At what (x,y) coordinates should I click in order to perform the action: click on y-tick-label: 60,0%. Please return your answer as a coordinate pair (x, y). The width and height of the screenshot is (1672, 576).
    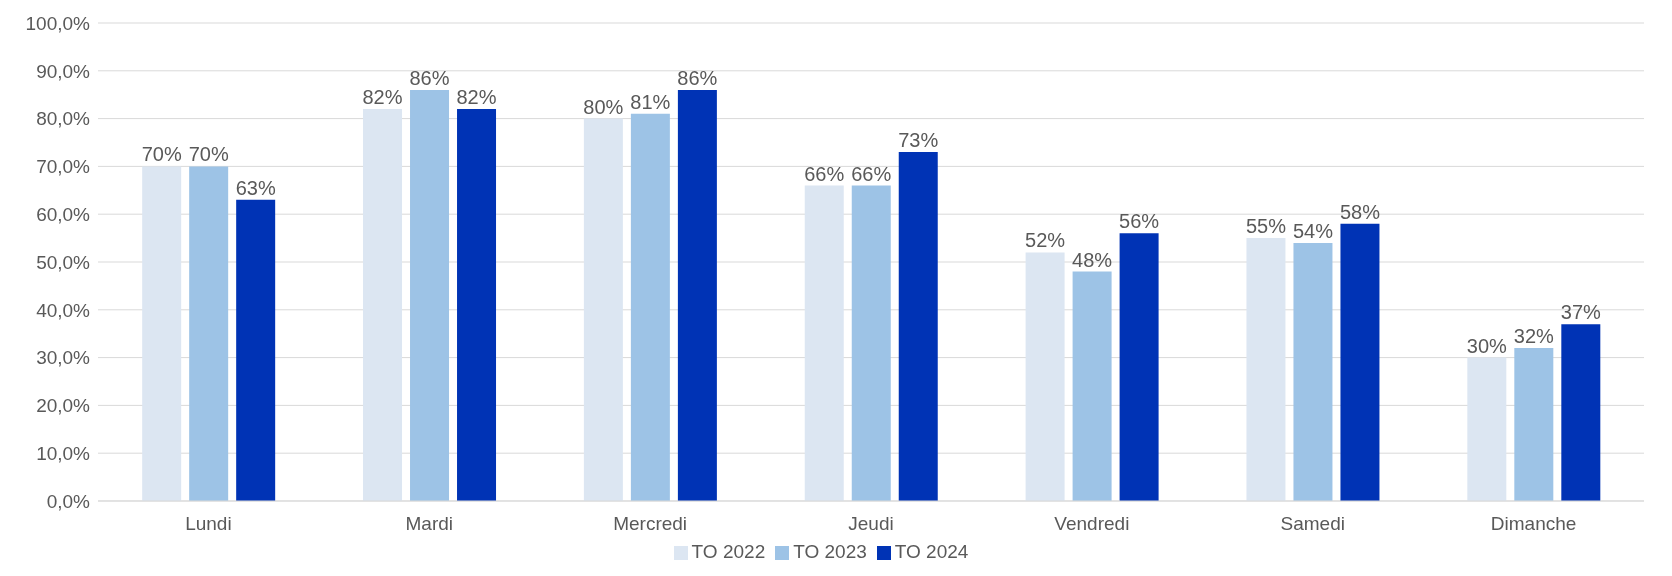
    Looking at the image, I should click on (63, 214).